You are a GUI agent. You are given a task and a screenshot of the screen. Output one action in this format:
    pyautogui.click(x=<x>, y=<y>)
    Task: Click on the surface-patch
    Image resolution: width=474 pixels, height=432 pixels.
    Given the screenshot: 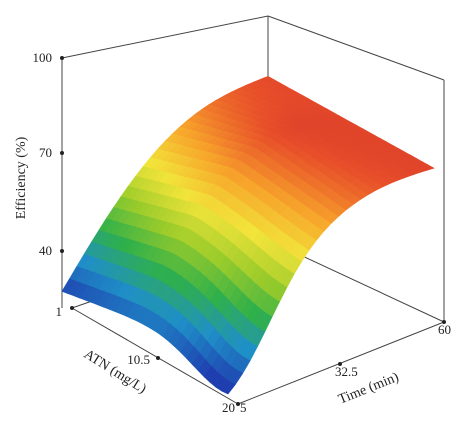 What is the action you would take?
    pyautogui.click(x=228, y=388)
    